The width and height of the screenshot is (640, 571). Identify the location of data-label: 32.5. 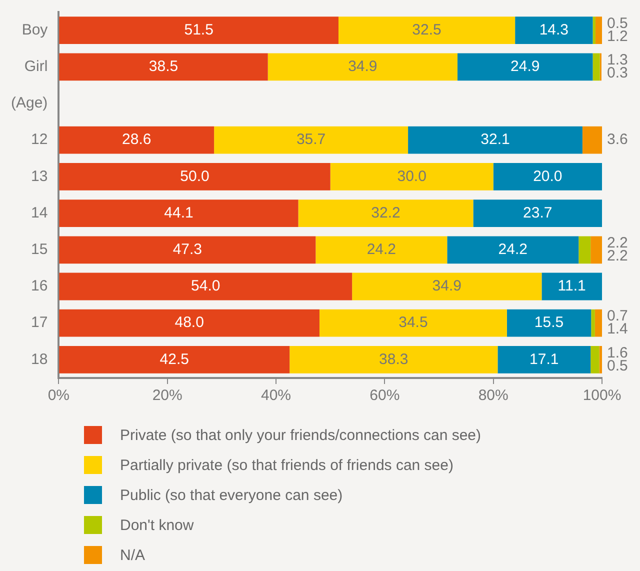
(427, 29).